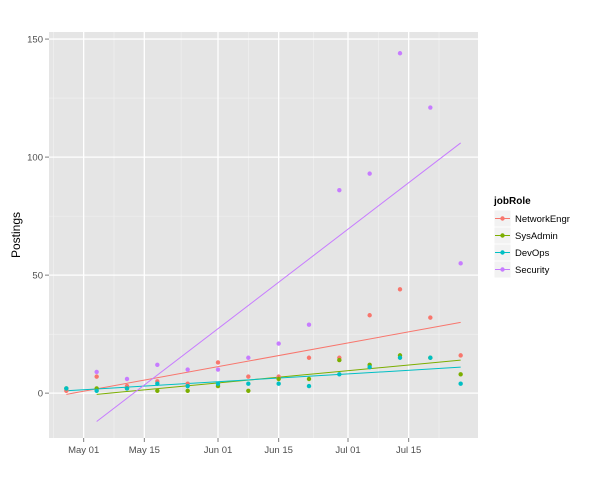  What do you see at coordinates (536, 236) in the screenshot?
I see `legend-label: SysAdmin` at bounding box center [536, 236].